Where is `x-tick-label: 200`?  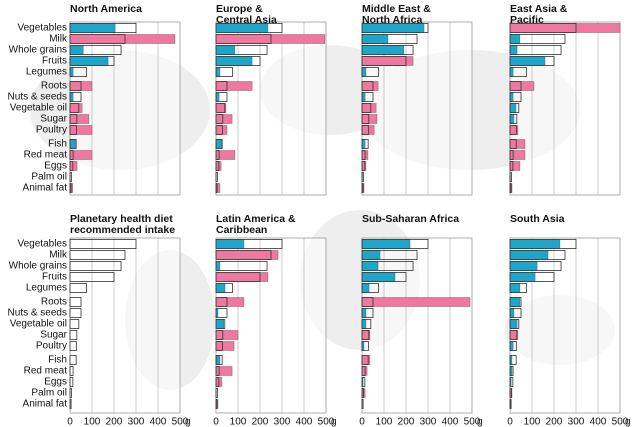
x-tick-label: 200 is located at coordinates (260, 422).